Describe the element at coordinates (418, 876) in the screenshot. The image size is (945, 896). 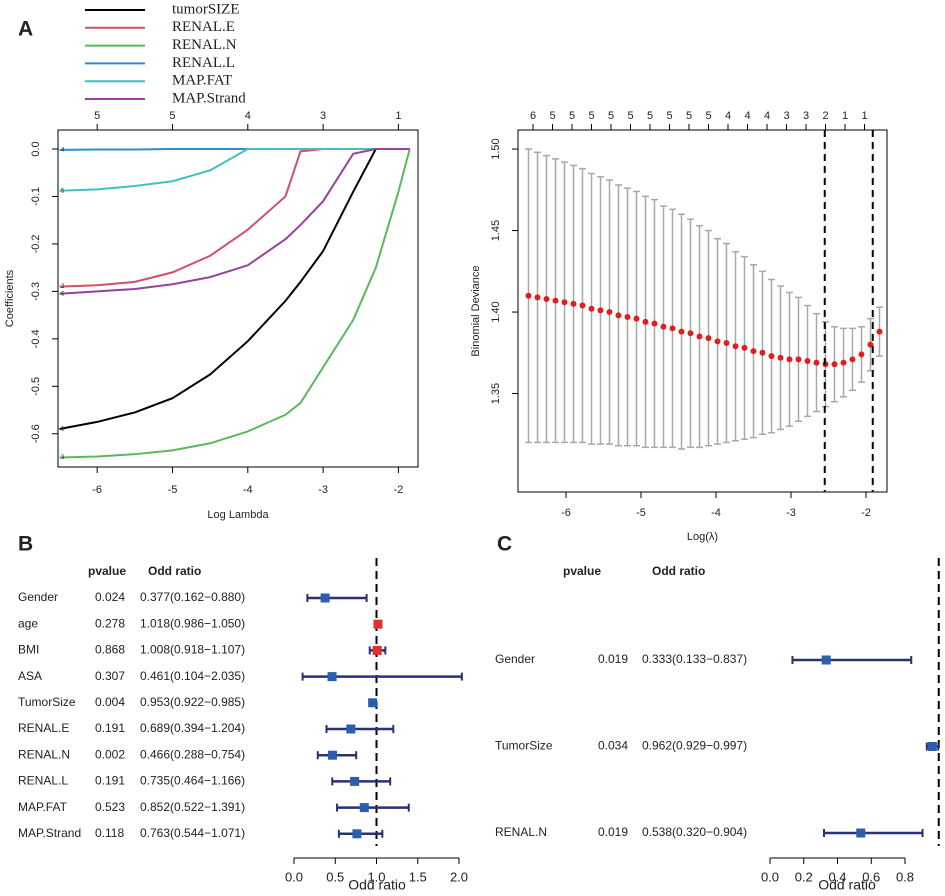
I see `x-tick-label: 1.5` at that location.